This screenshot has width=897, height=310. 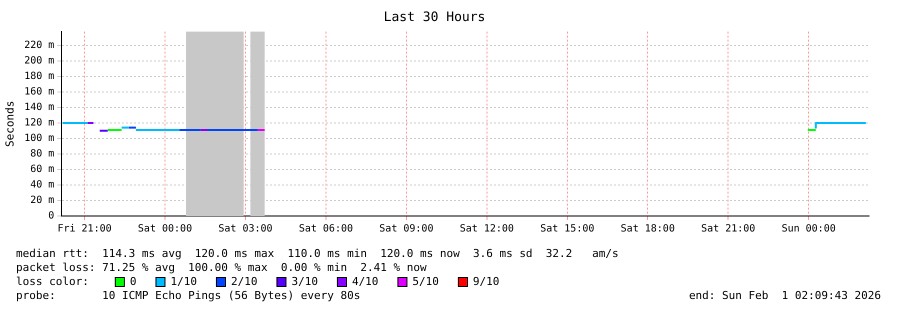 I want to click on legend-title: loss color:, so click(x=52, y=281).